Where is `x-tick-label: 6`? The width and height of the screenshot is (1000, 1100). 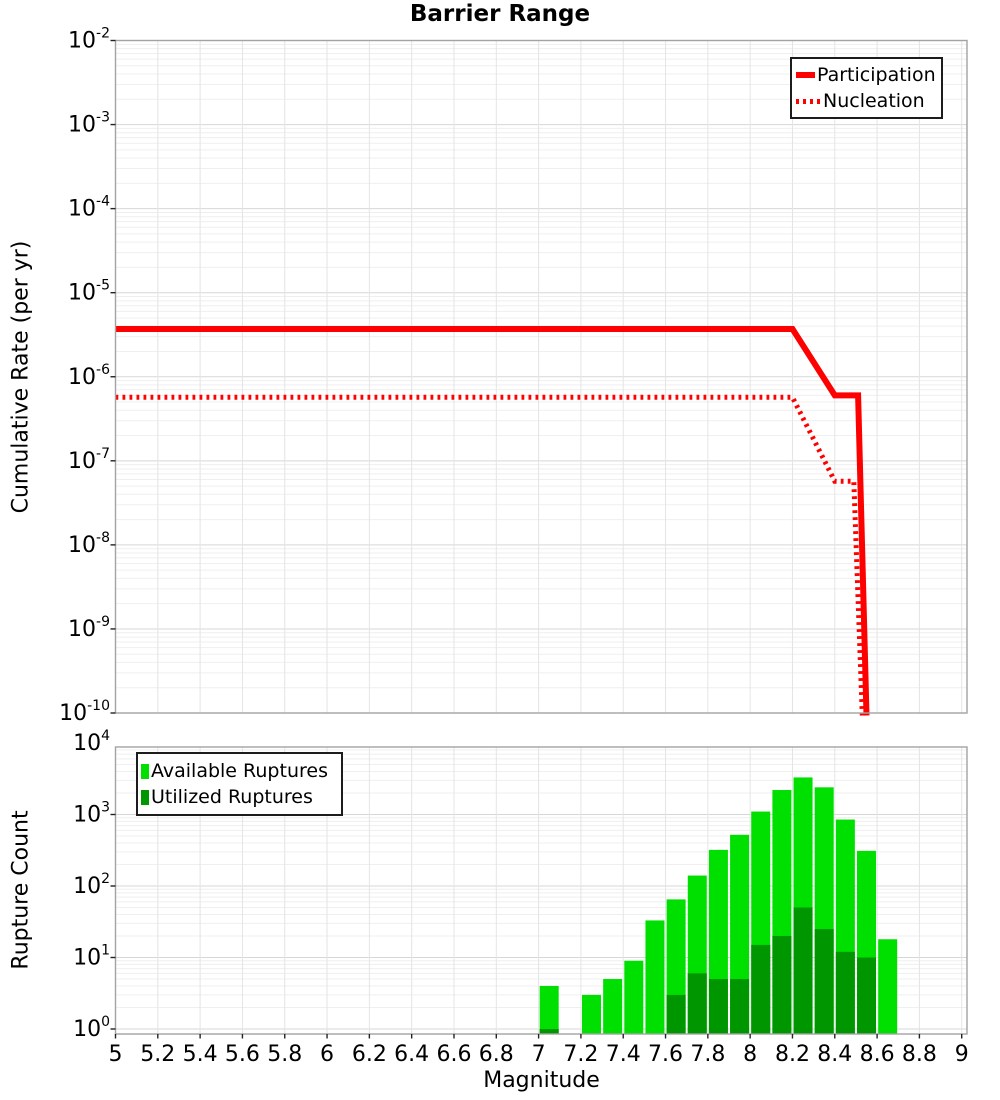 x-tick-label: 6 is located at coordinates (327, 1054).